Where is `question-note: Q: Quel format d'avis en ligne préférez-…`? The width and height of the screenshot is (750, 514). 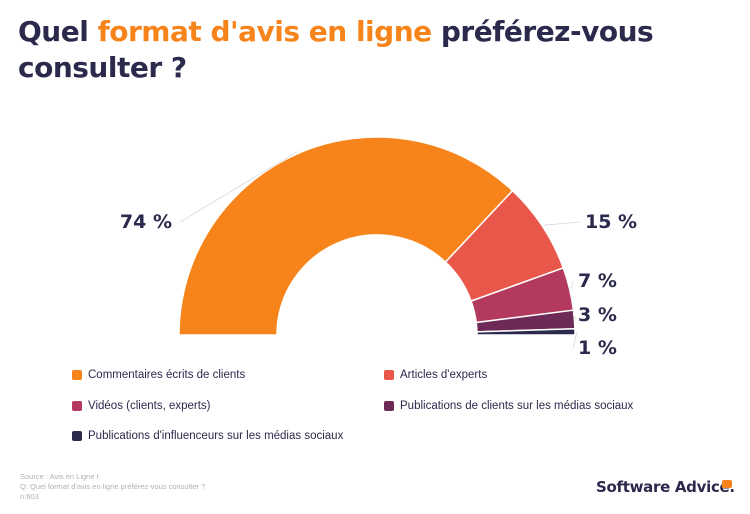 question-note: Q: Quel format d'avis en ligne préférez-… is located at coordinates (113, 486).